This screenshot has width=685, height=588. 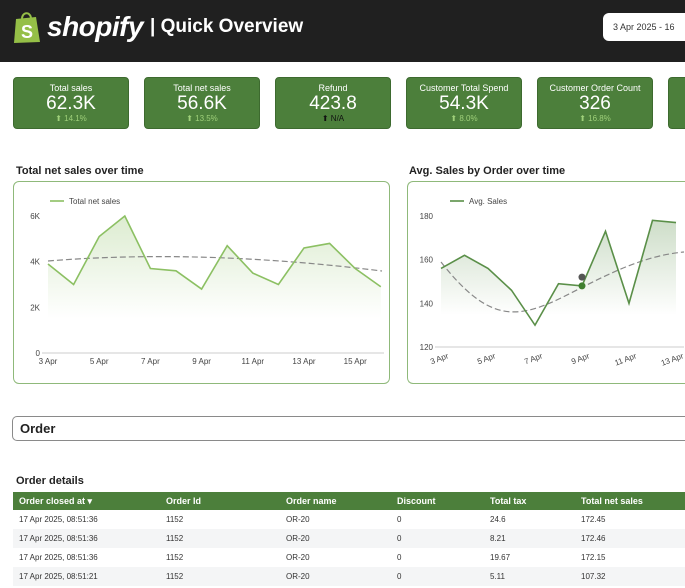 I want to click on table-cell: 172.46, so click(x=630, y=538).